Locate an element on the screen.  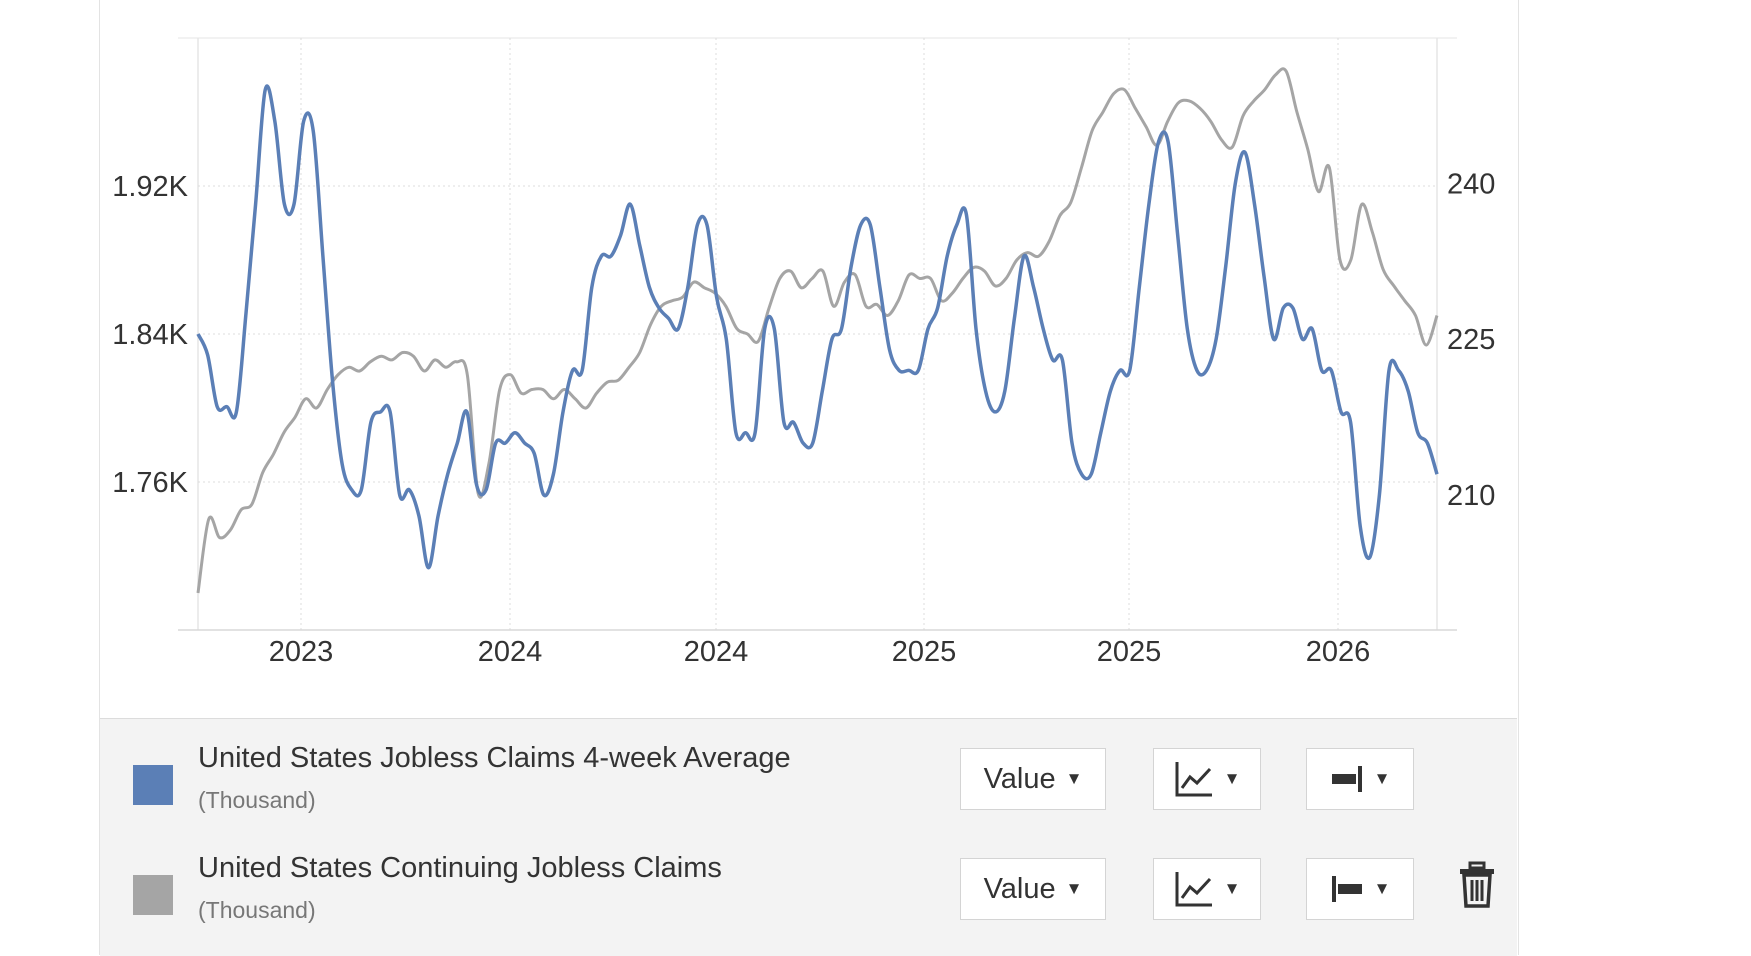
left-tick-label: 1.84K is located at coordinates (150, 335).